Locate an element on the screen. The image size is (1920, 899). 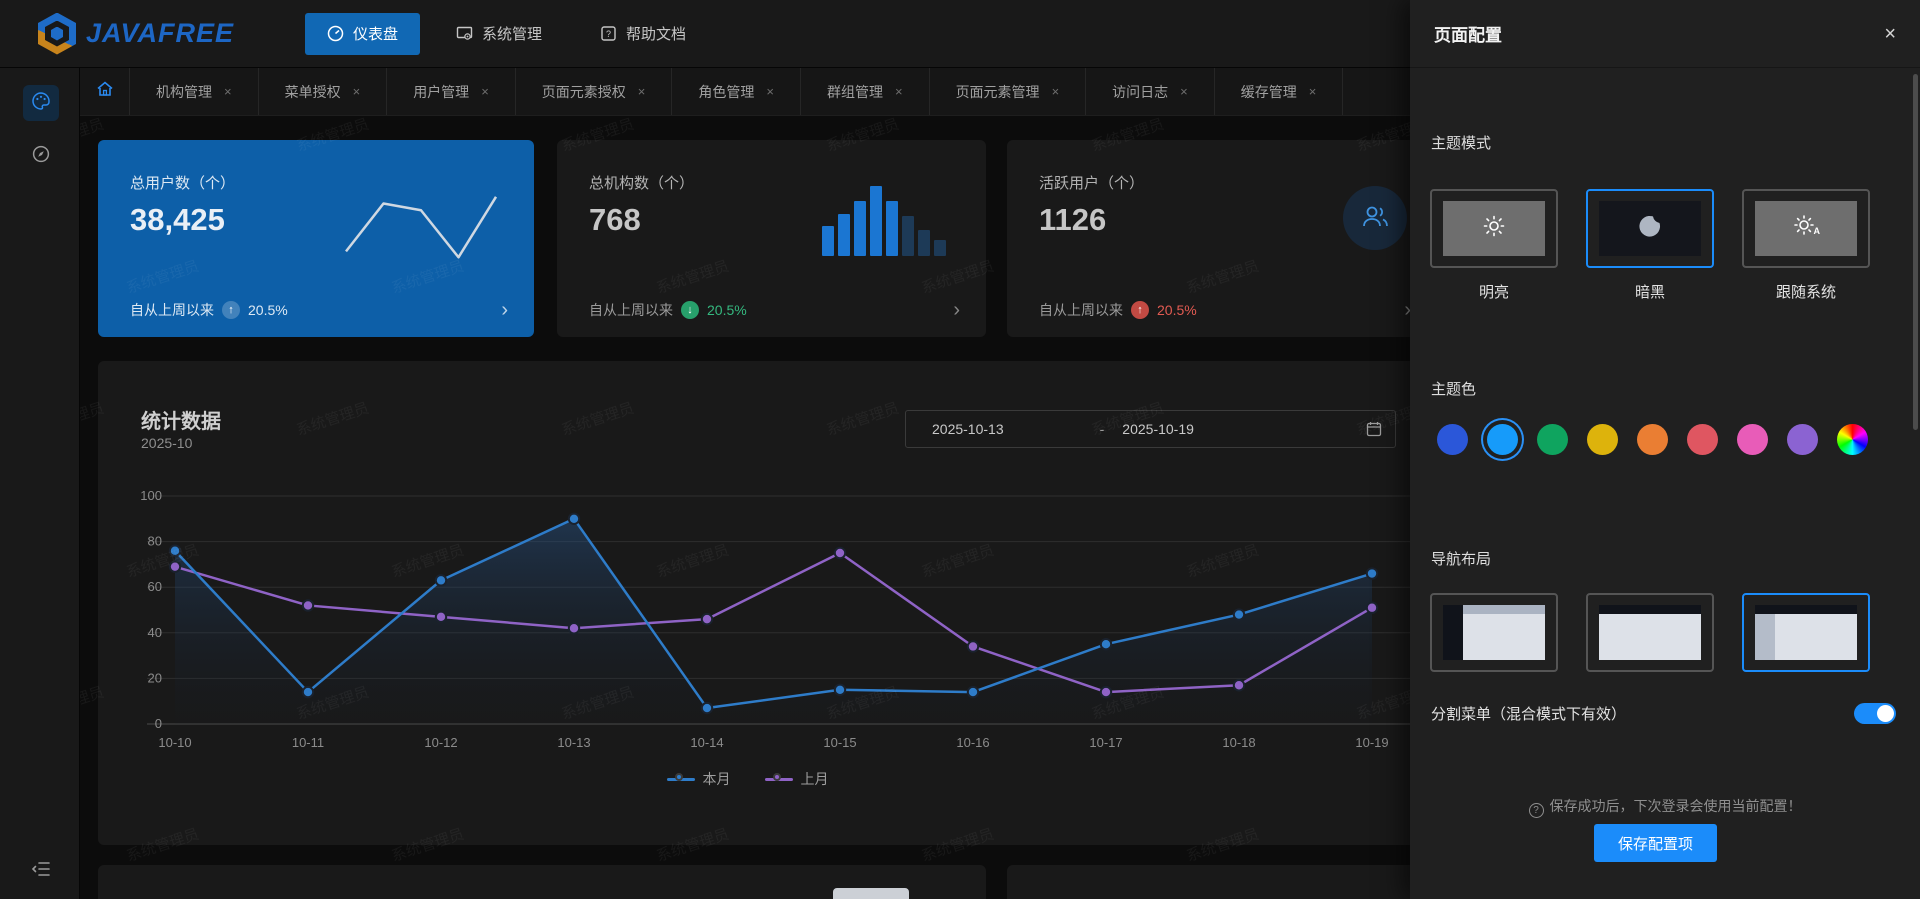
date-range-picker: 2025-10-13 - 2025-10-19 is located at coordinates (1150, 429).